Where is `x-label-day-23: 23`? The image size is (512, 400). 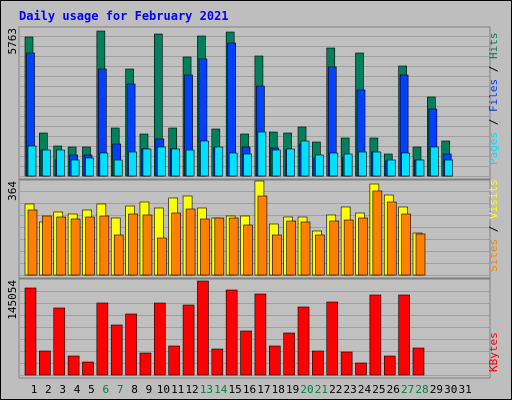
x-label-day-23: 23 is located at coordinates (350, 389).